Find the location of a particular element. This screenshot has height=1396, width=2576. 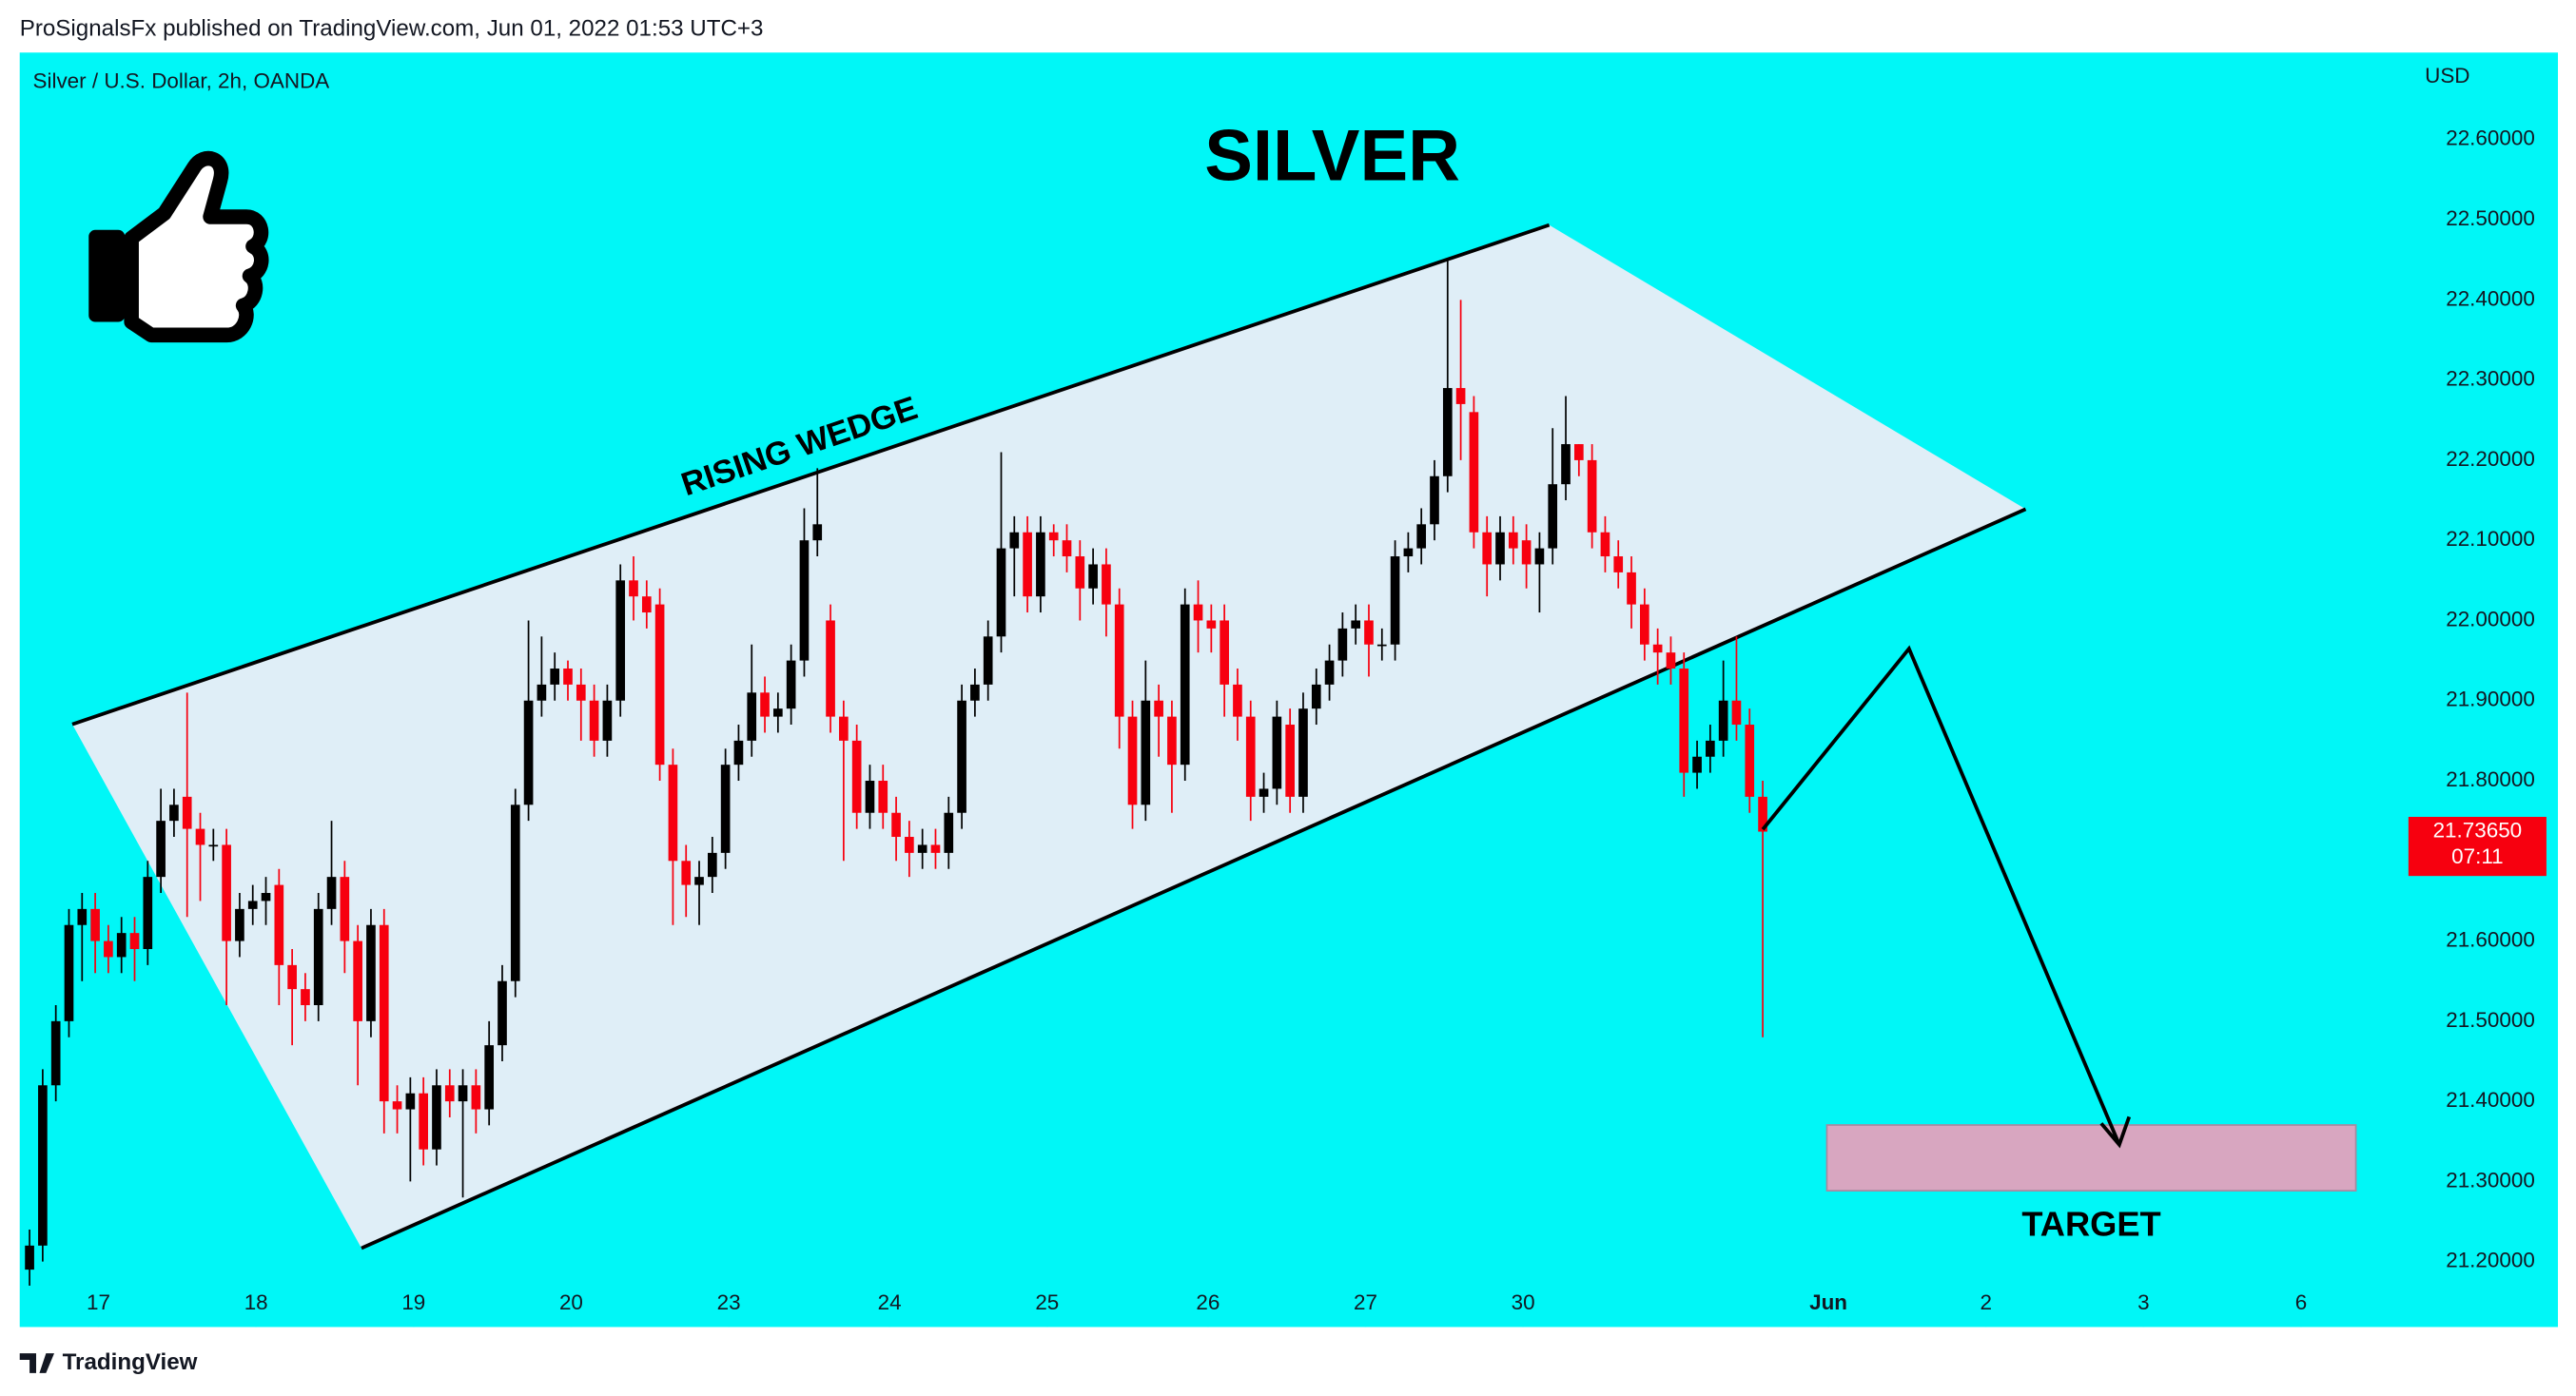

y-tick-label: 21.90000 is located at coordinates (2491, 699).